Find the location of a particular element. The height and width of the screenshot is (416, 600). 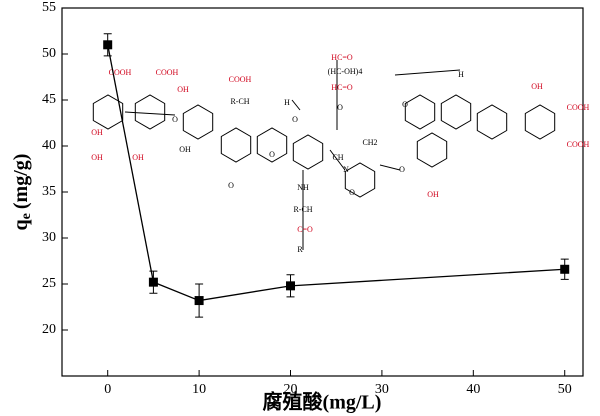

y-tick-label: 30 is located at coordinates (49, 237).